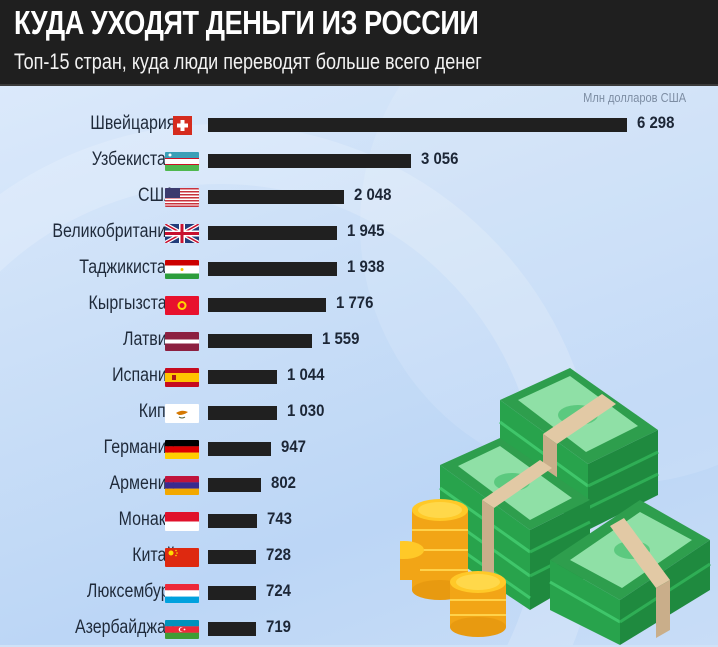 The width and height of the screenshot is (718, 647). Describe the element at coordinates (182, 305) in the screenshot. I see `flag-kyrgyzstan-icon` at that location.